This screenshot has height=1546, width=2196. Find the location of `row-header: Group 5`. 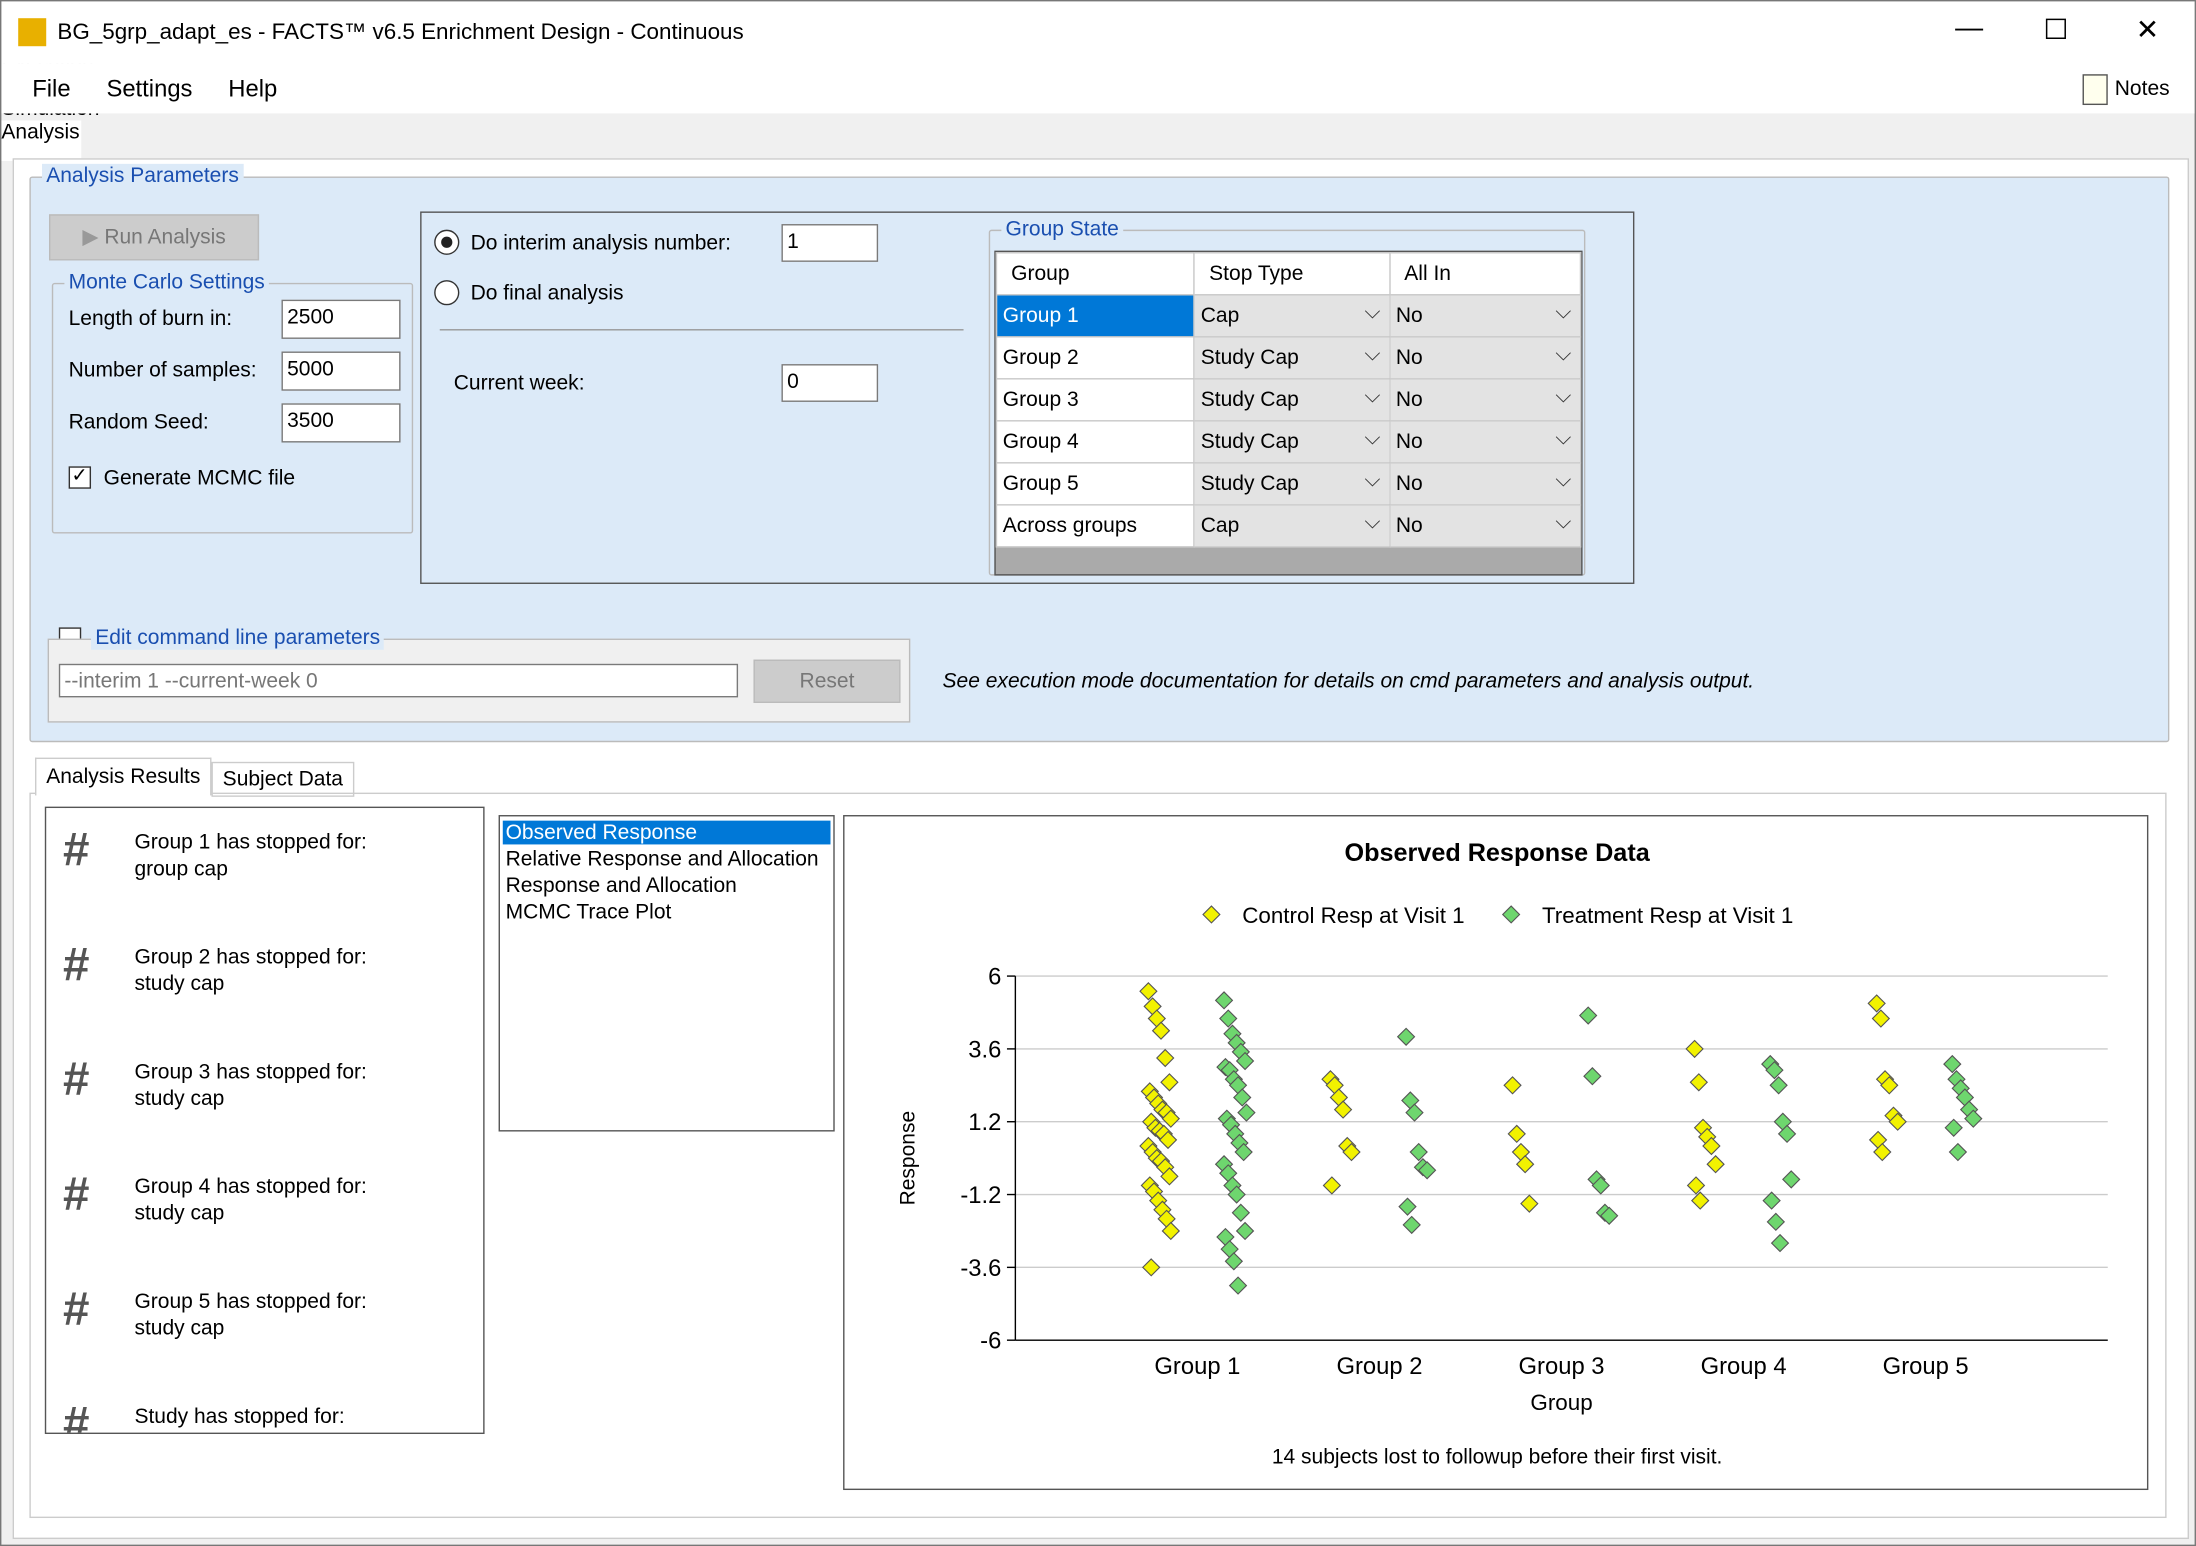

row-header: Group 5 is located at coordinates (1095, 484).